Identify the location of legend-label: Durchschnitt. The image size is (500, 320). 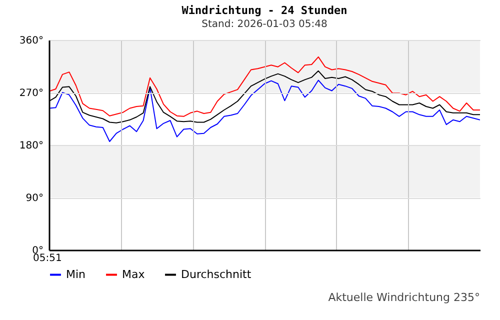
(216, 274).